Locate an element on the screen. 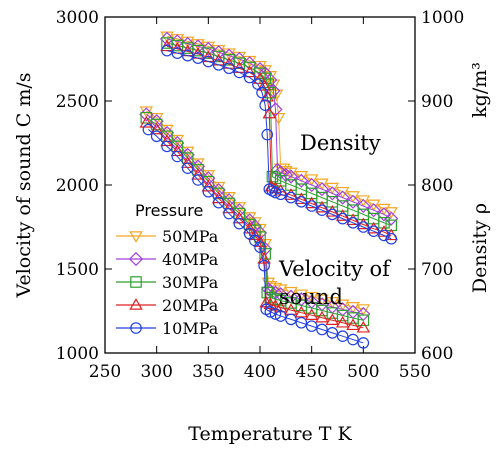  x-axis-title: Temperature T K is located at coordinates (270, 434).